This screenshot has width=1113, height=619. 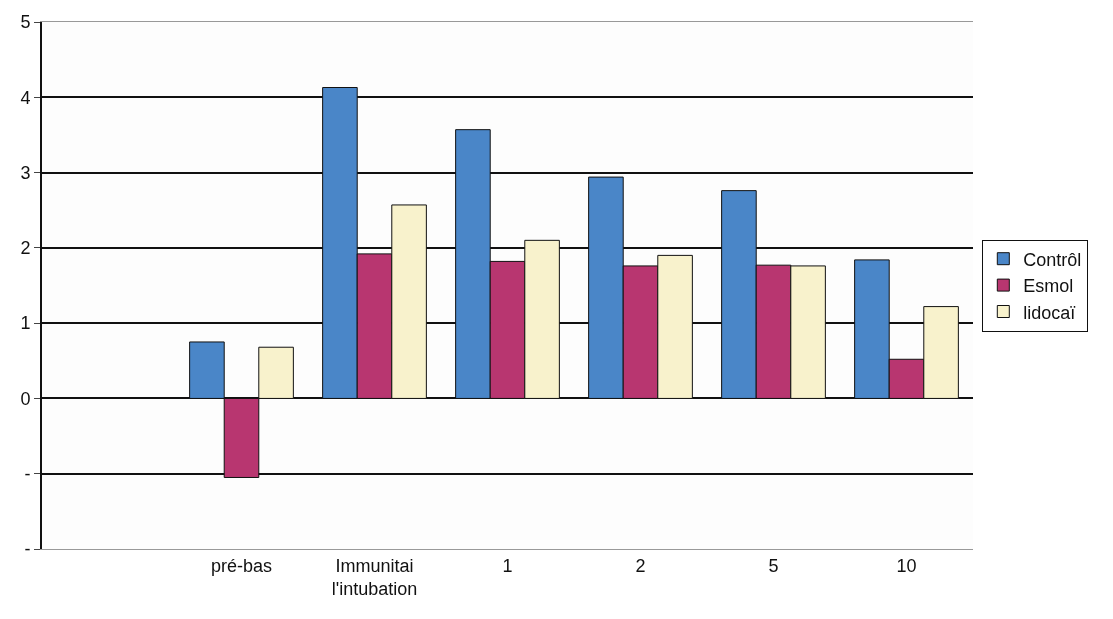 I want to click on legend-label: Contrôl, so click(x=1052, y=259).